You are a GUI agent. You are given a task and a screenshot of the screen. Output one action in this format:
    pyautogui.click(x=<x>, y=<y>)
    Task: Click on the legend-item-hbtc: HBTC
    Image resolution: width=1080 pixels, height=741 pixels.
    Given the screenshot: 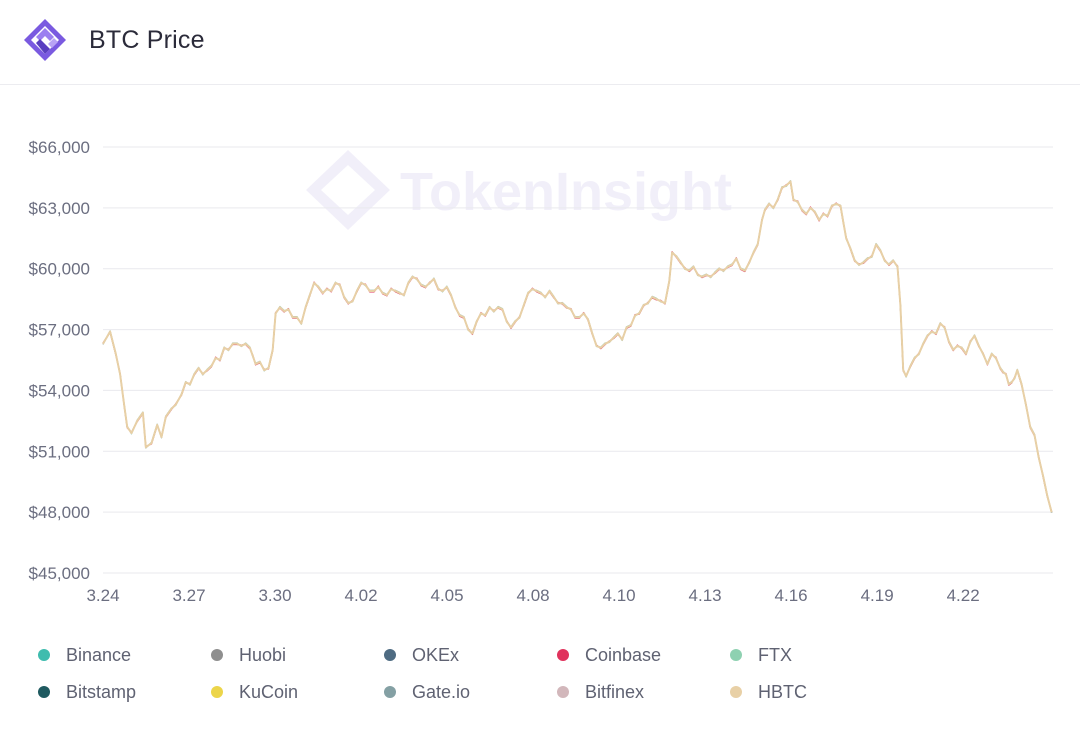 What is the action you would take?
    pyautogui.click(x=768, y=692)
    